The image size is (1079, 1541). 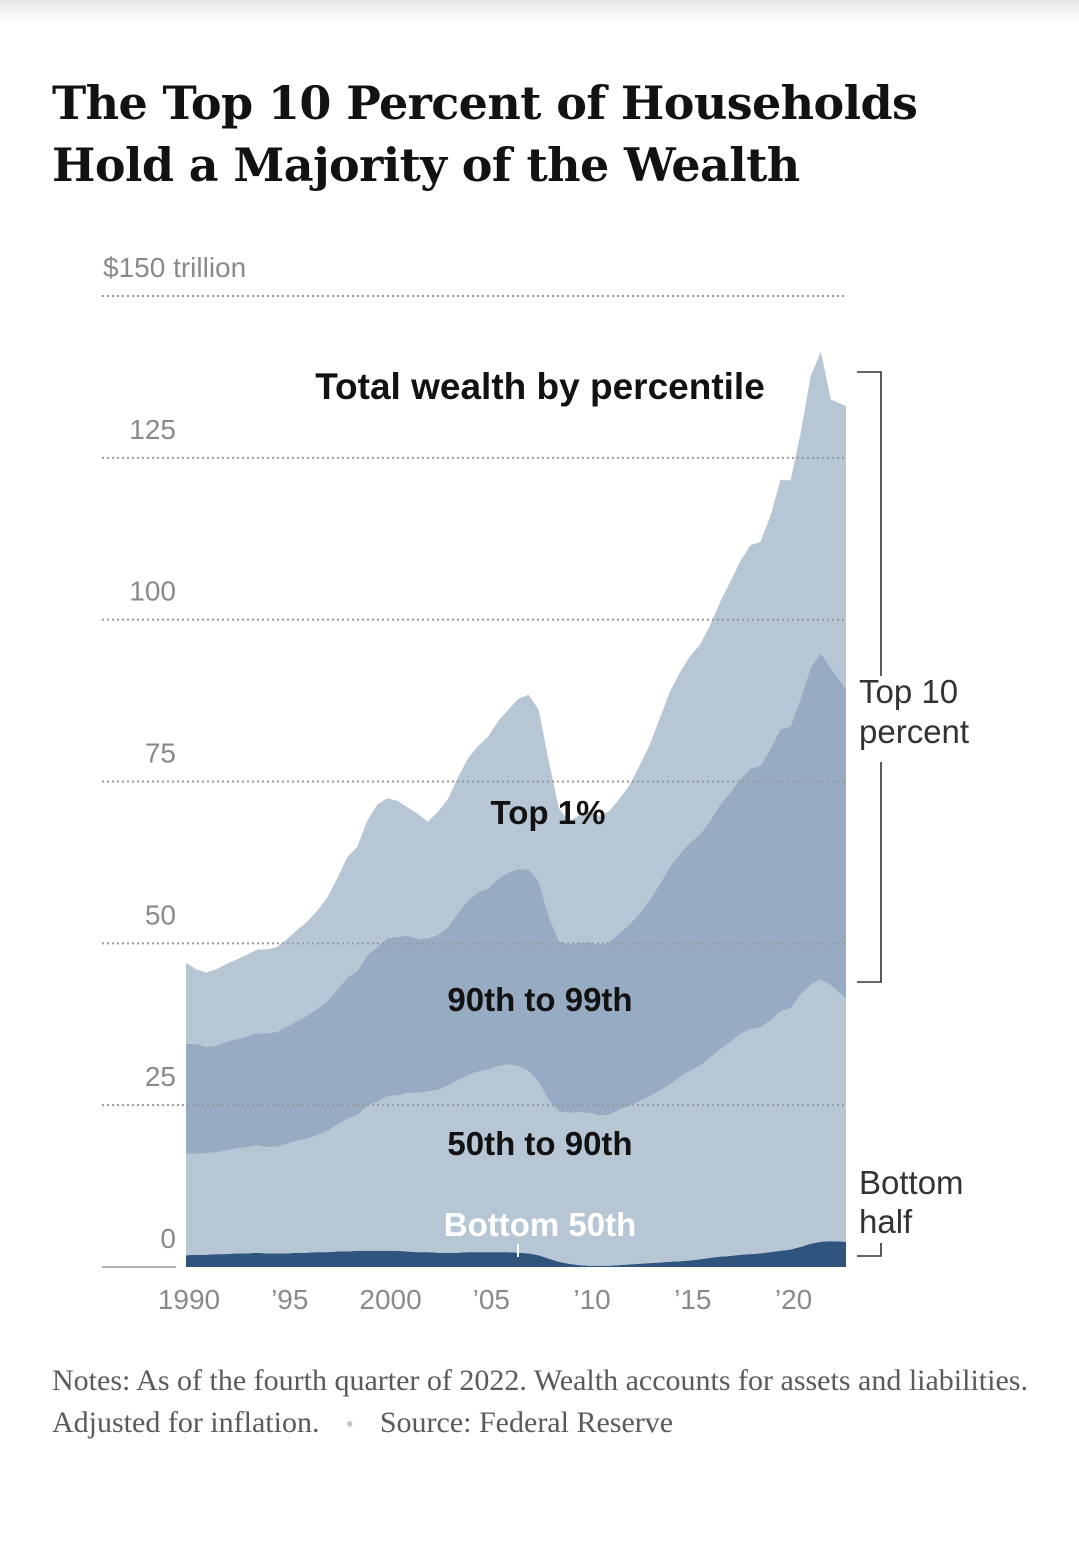 What do you see at coordinates (911, 1182) in the screenshot?
I see `bottom-label-line1: Bottom` at bounding box center [911, 1182].